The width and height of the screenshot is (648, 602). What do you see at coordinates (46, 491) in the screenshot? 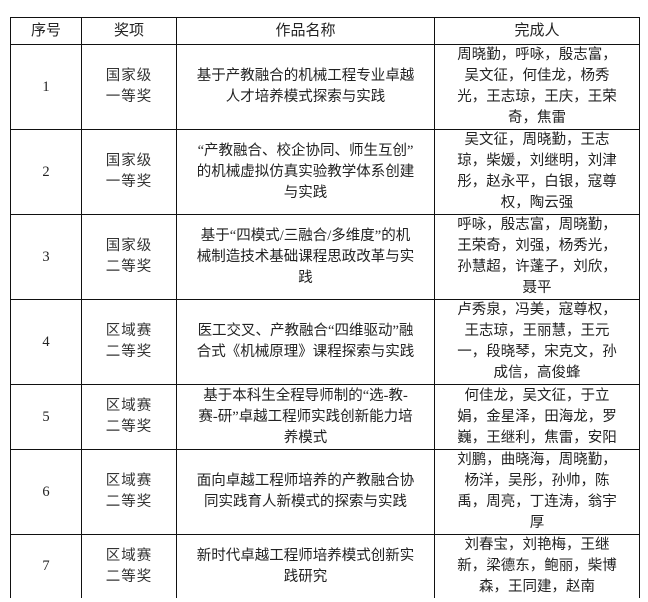
I see `index-text: 6` at bounding box center [46, 491].